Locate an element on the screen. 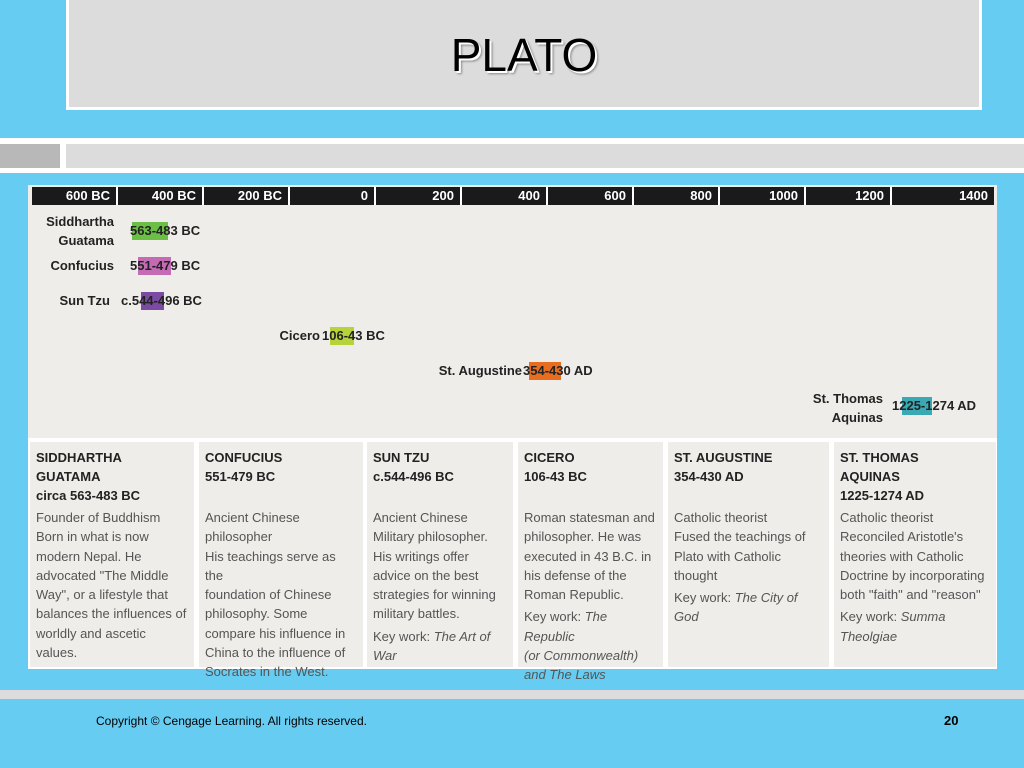  lifespan-bar-sun-tzu is located at coordinates (152, 301).